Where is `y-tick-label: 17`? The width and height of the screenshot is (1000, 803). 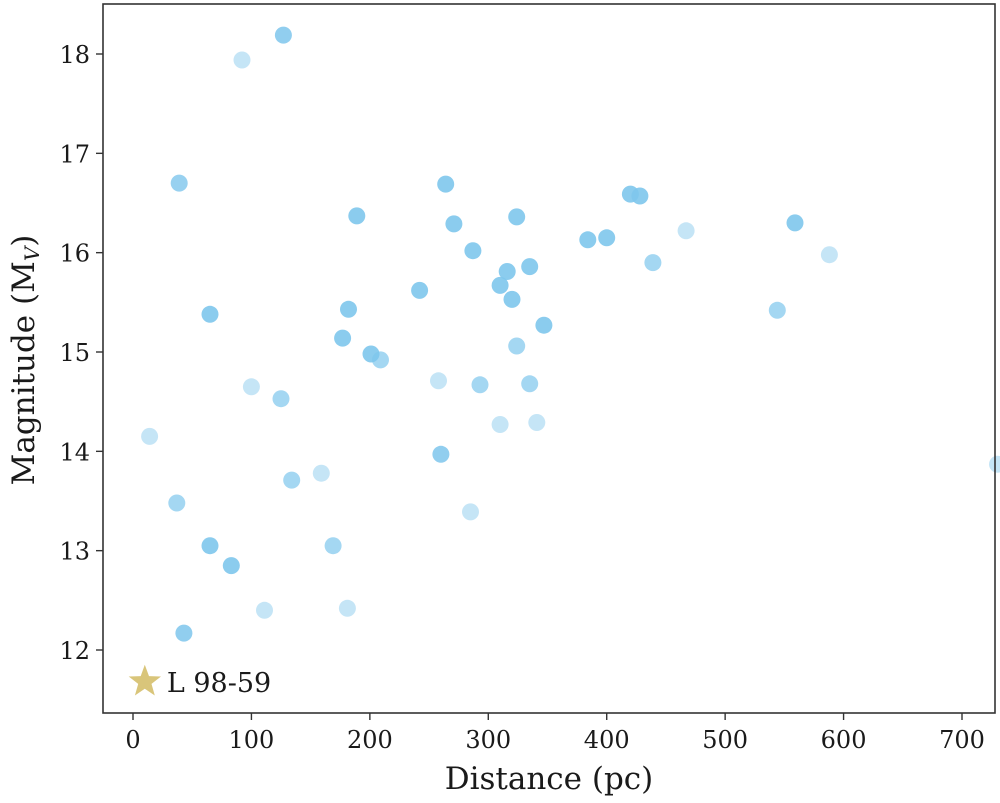 y-tick-label: 17 is located at coordinates (74, 154).